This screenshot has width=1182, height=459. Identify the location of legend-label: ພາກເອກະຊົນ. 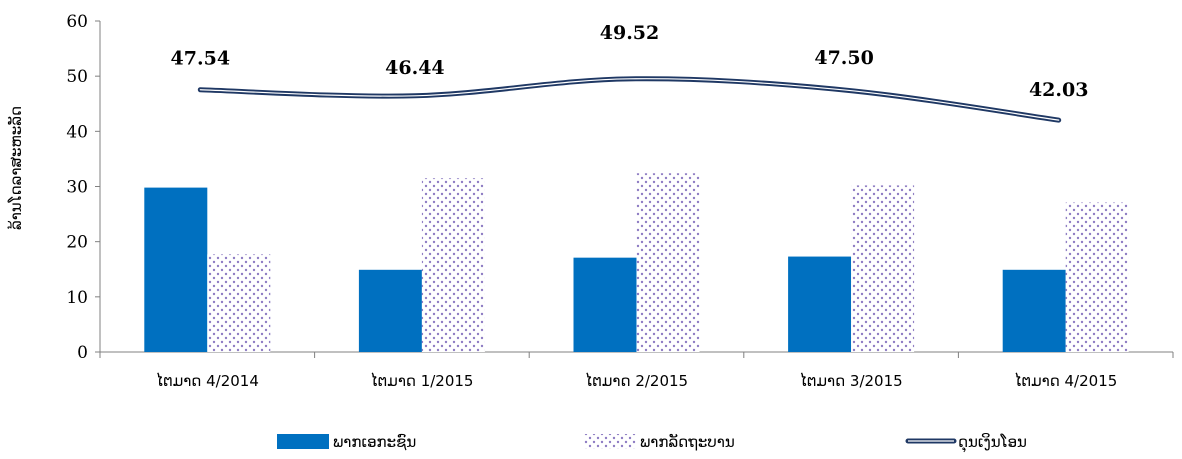
(374, 441).